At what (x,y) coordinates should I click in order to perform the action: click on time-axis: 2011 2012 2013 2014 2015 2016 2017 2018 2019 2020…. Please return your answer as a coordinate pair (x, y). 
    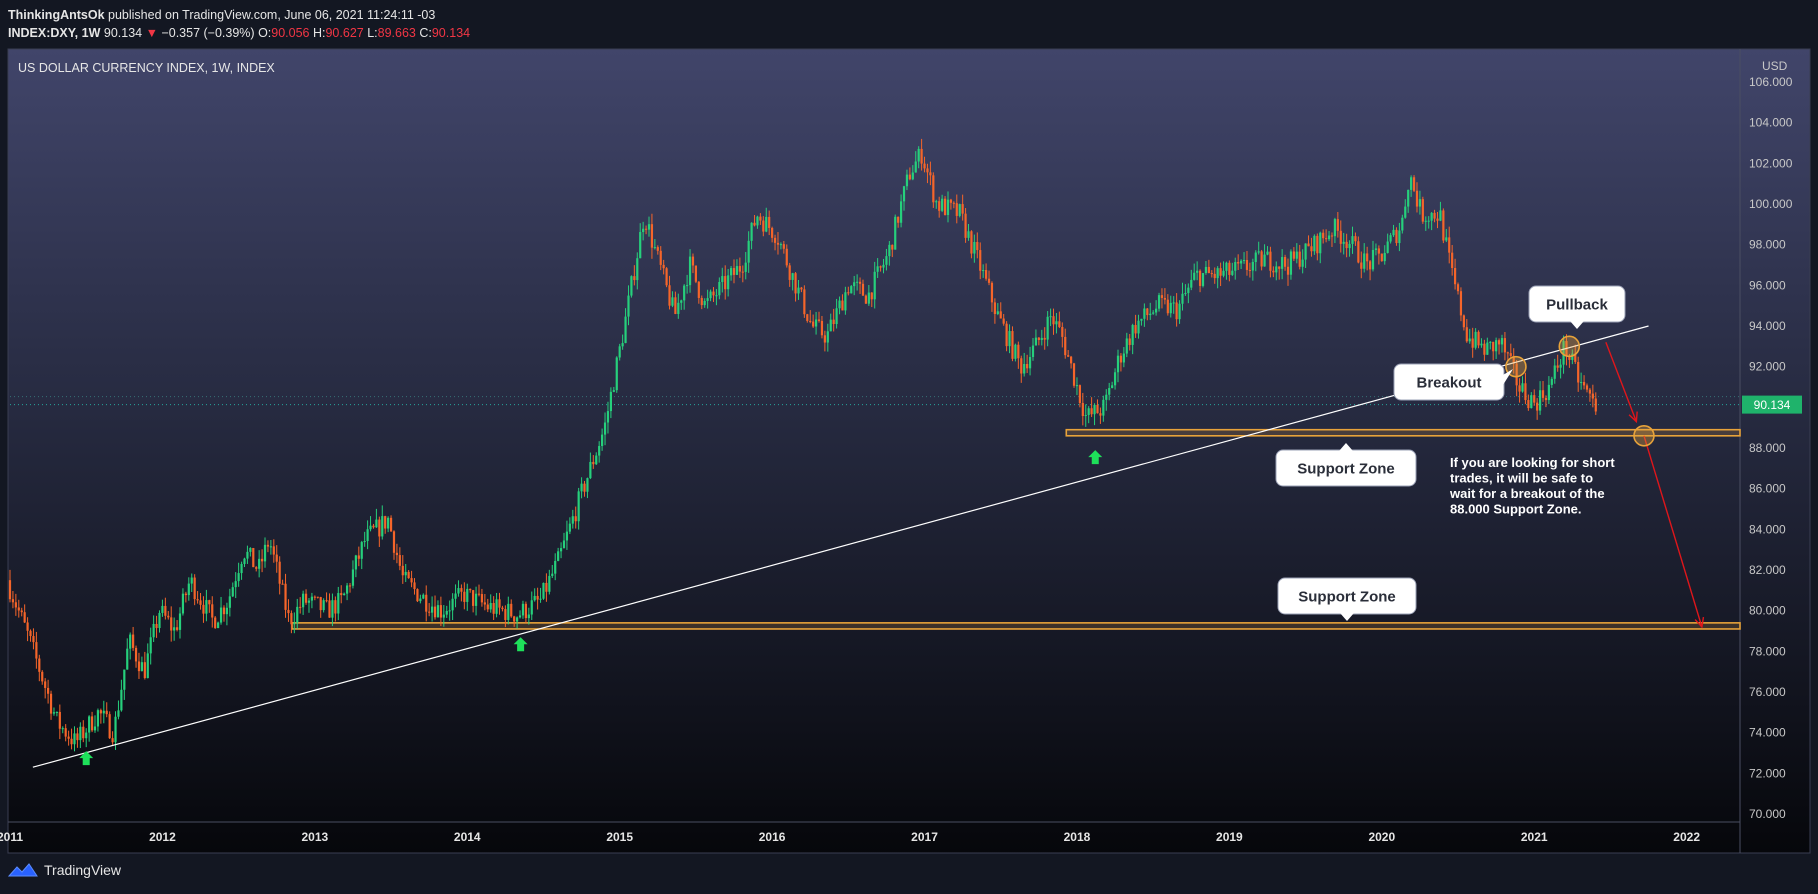
    Looking at the image, I should click on (850, 837).